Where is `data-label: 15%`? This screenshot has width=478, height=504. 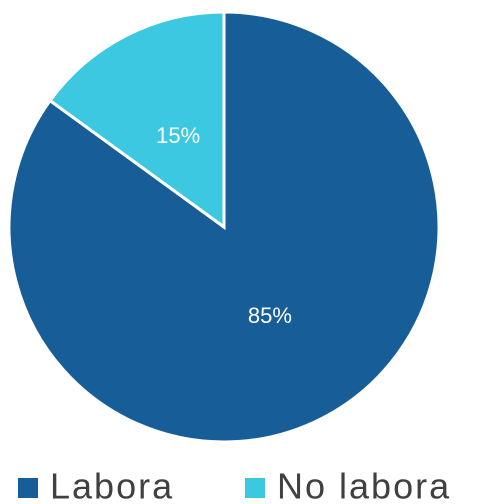 data-label: 15% is located at coordinates (178, 135).